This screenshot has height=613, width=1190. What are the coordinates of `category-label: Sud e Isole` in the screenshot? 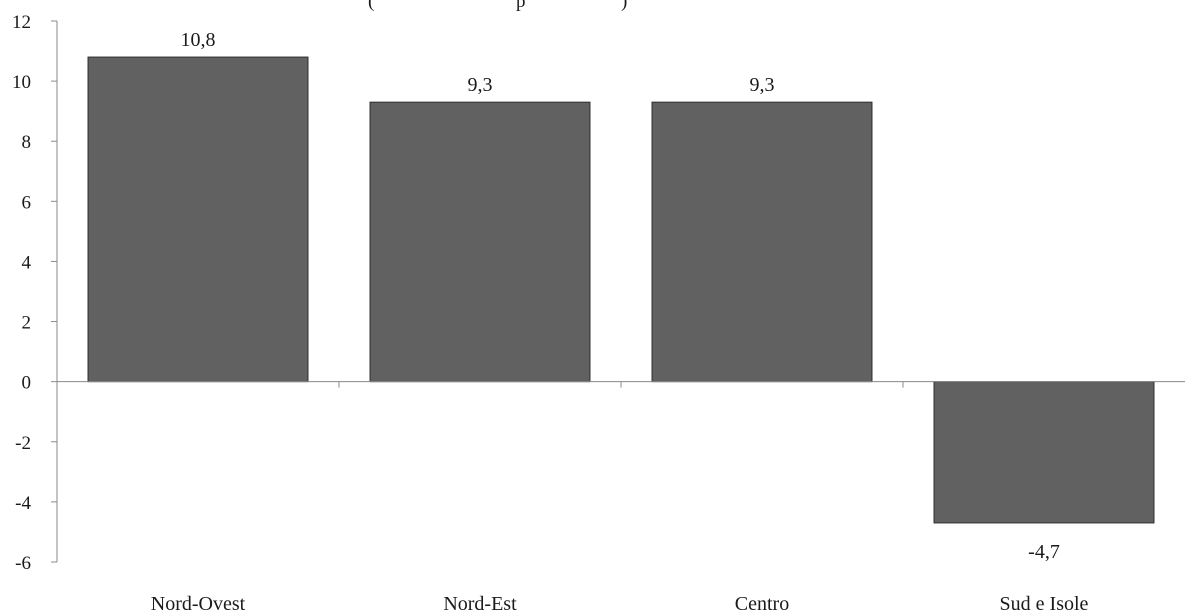 It's located at (1044, 603).